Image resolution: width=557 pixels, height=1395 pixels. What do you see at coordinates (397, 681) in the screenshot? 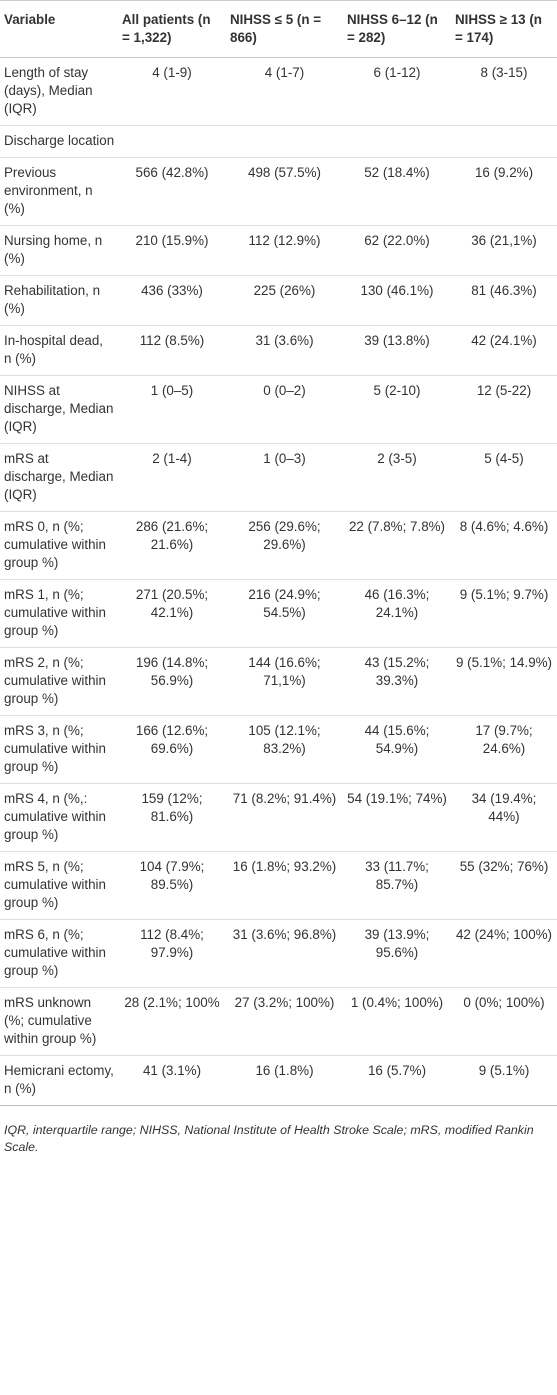
I see `cell: 43 (15.2%; 39.3%)` at bounding box center [397, 681].